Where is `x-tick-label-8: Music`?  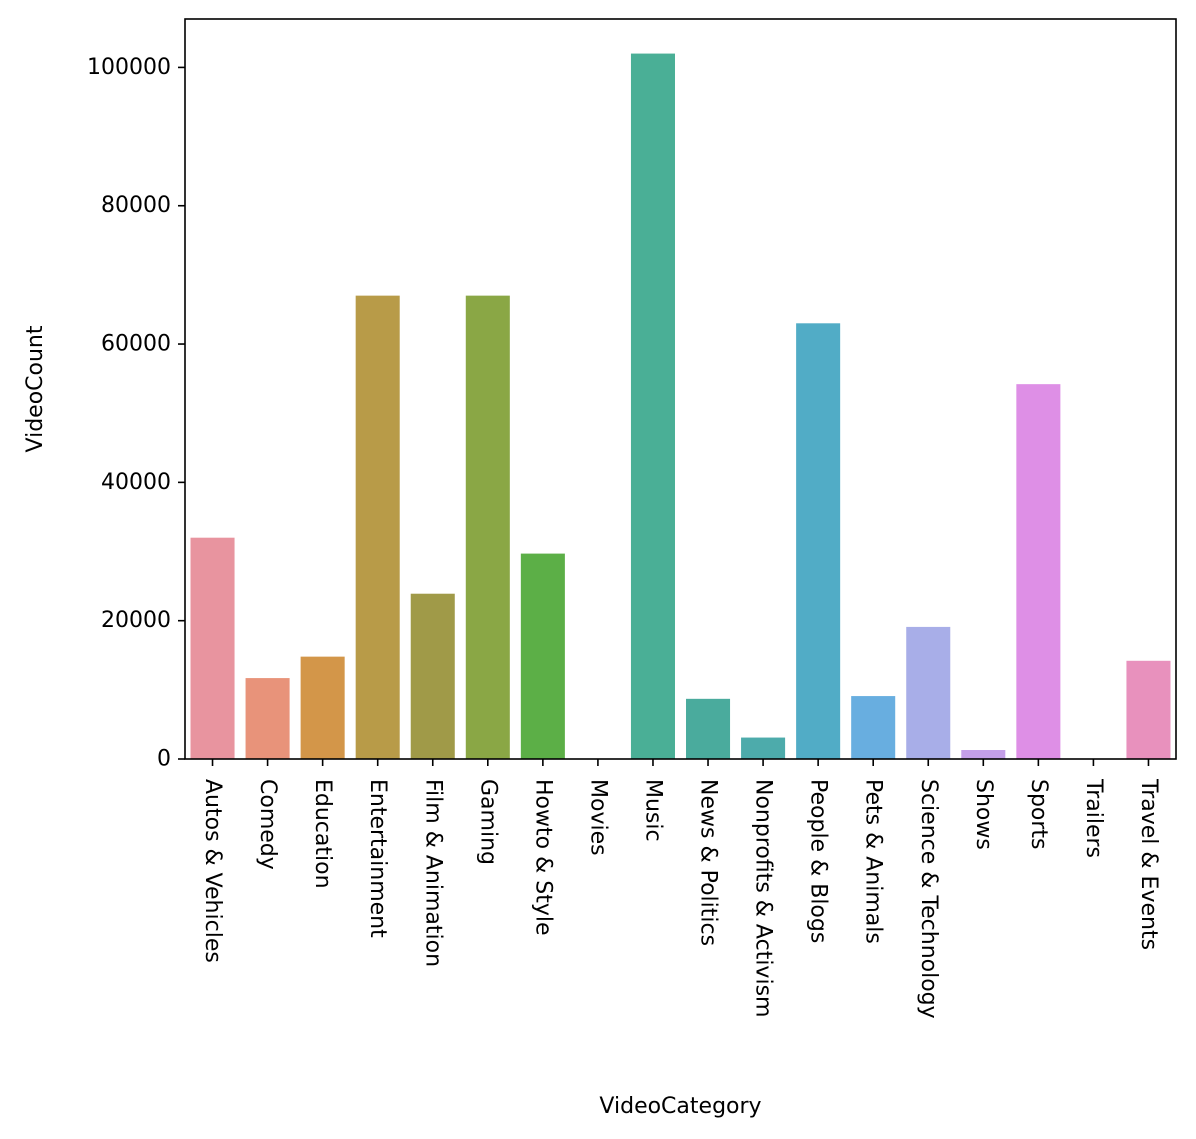
x-tick-label-8: Music is located at coordinates (652, 810).